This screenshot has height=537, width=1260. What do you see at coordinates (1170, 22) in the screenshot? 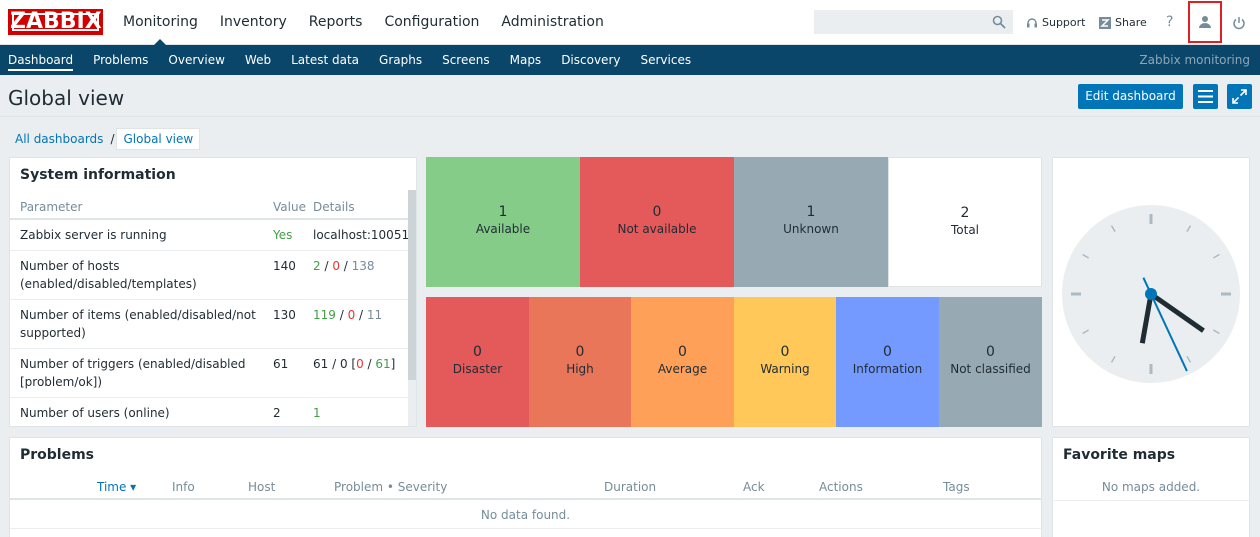
I see `help-icon: ?` at bounding box center [1170, 22].